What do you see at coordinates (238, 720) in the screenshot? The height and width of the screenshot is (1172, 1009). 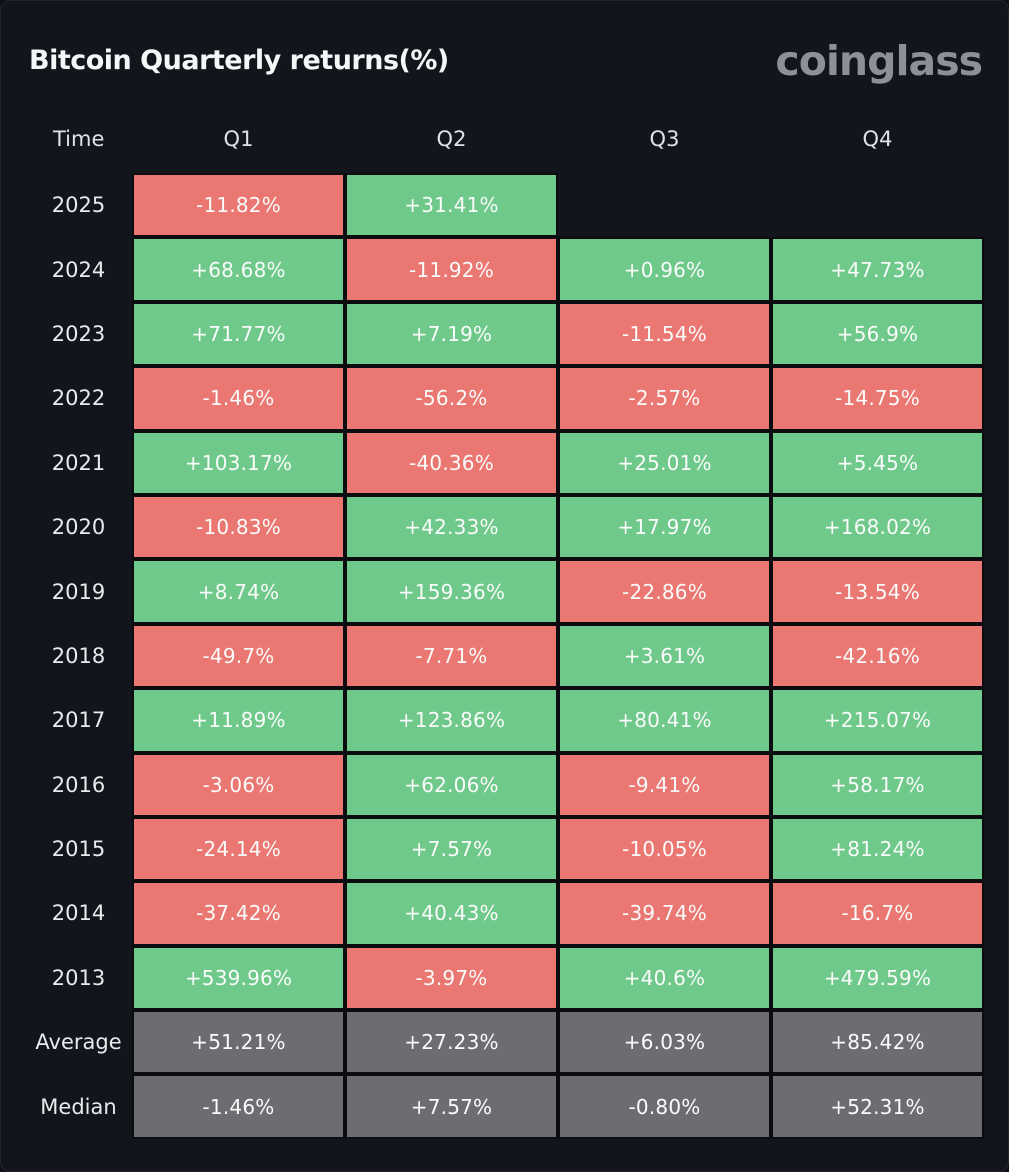 I see `return-cell-2017-q1: +11.89%` at bounding box center [238, 720].